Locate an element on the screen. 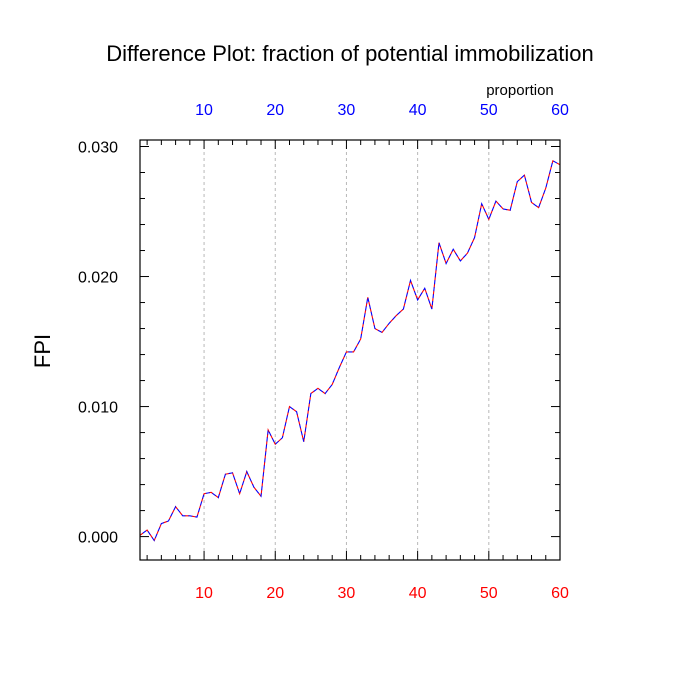 The width and height of the screenshot is (700, 700). y-tick-label: 0.000 is located at coordinates (98, 538).